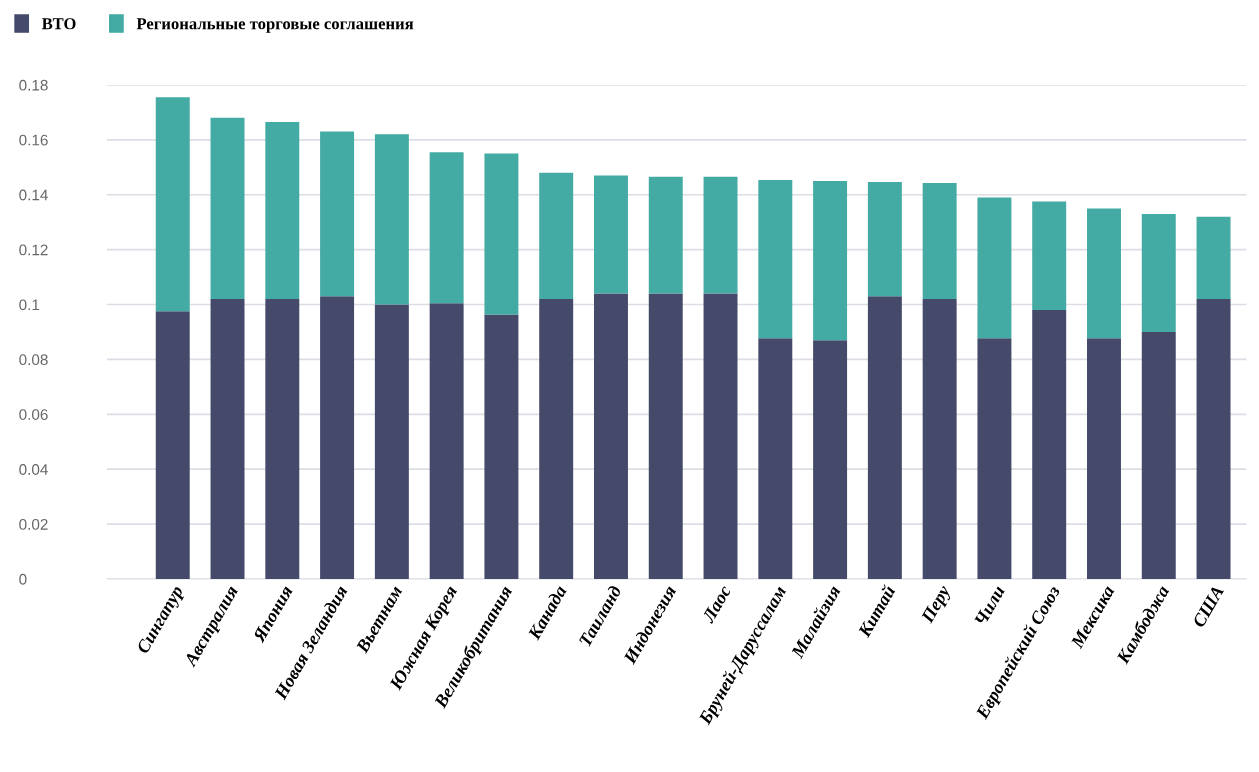  I want to click on y-tick-label: 0.12, so click(33, 250).